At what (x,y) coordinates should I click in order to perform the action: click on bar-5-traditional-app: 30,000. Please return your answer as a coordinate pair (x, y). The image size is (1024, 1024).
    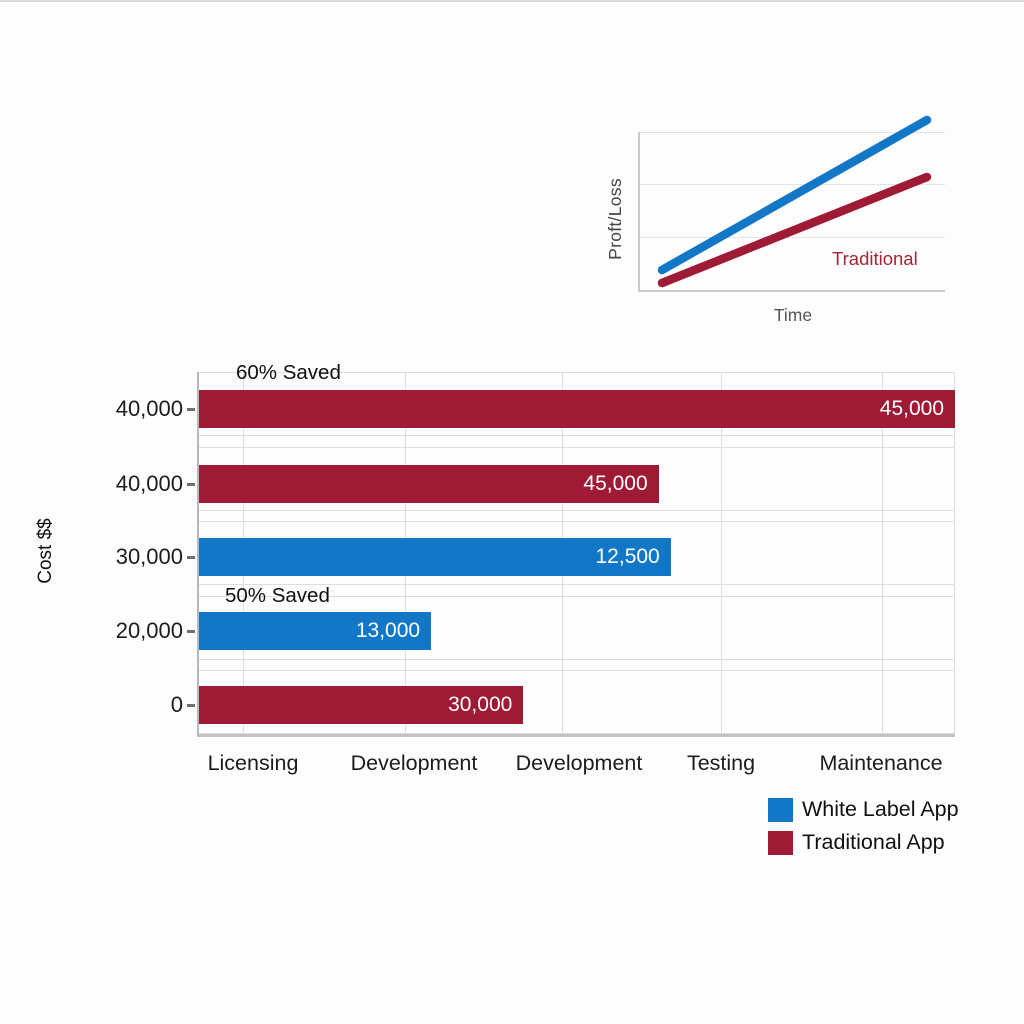
    Looking at the image, I should click on (361, 705).